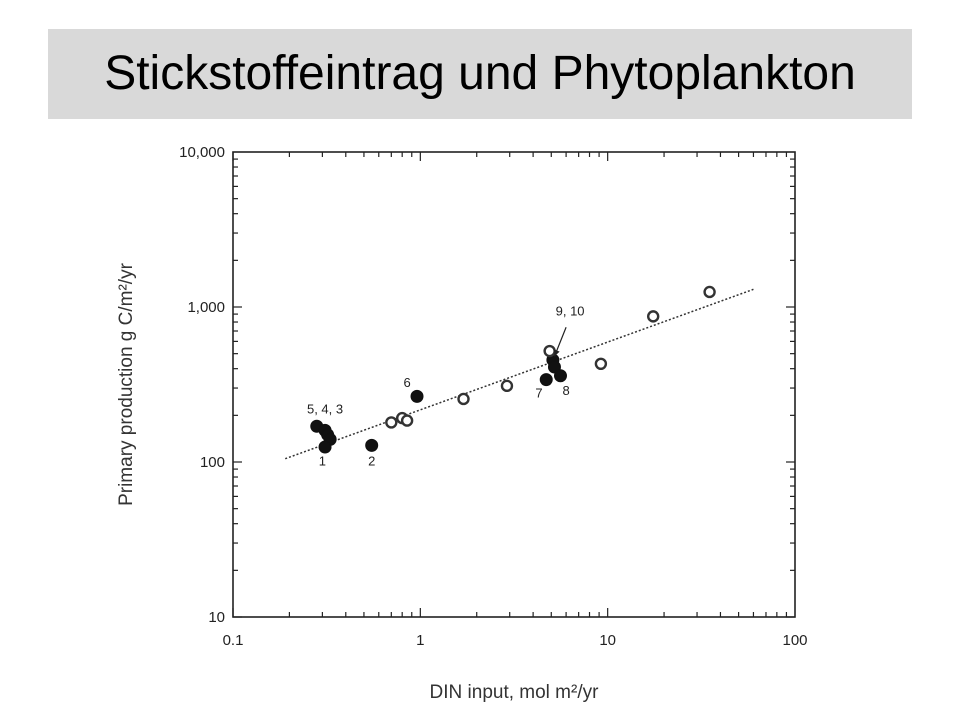  Describe the element at coordinates (515, 692) in the screenshot. I see `x-axis-label: DIN input, mol m²/yr` at that location.